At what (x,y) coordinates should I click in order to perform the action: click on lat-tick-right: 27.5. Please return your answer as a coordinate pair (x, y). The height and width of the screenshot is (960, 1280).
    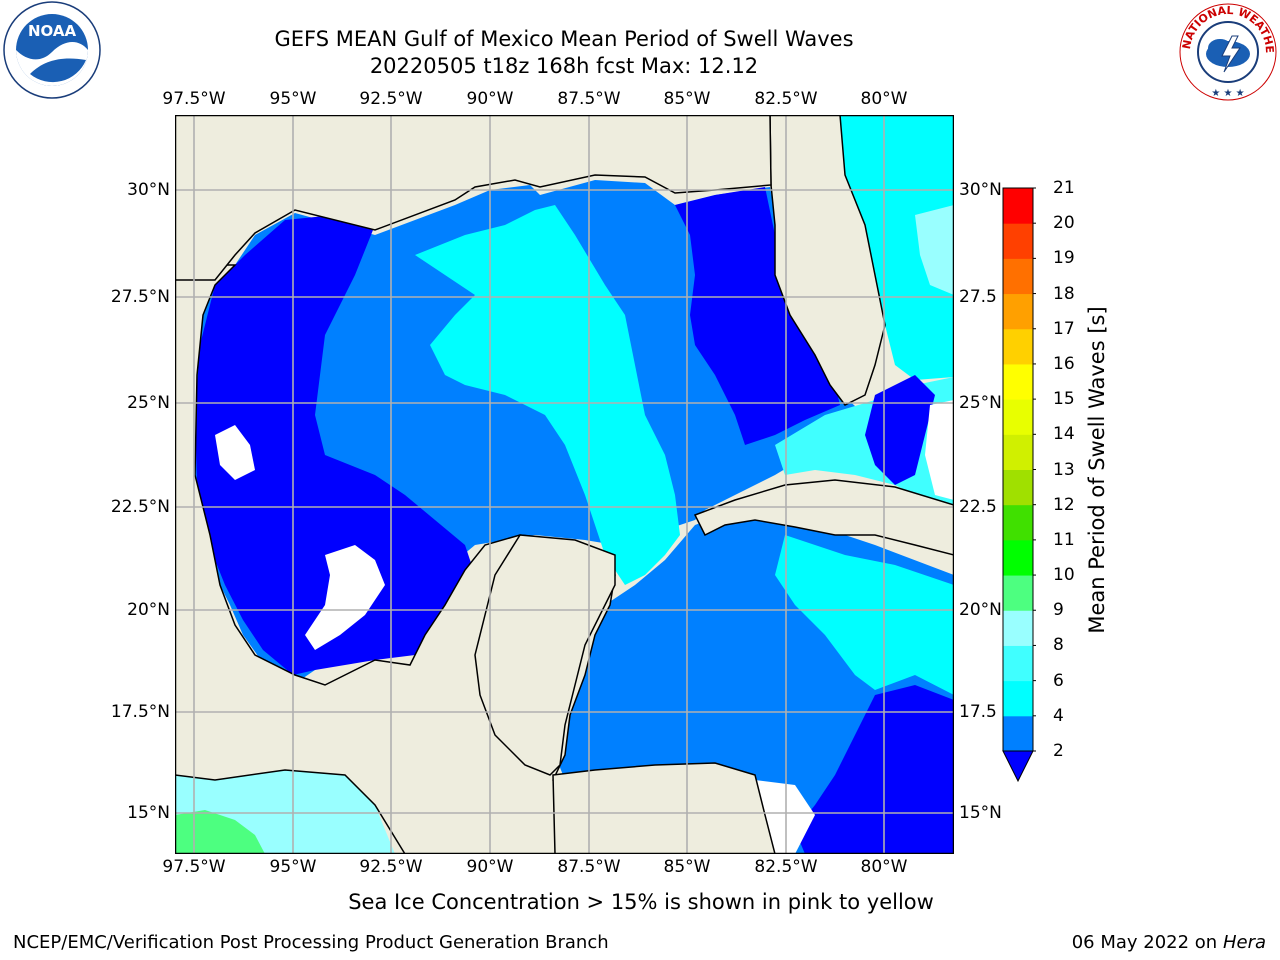
    Looking at the image, I should click on (978, 297).